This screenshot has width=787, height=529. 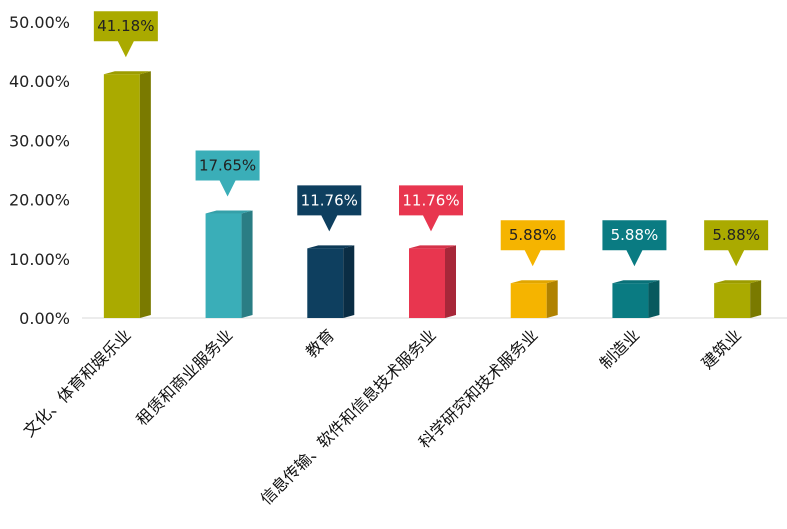 What do you see at coordinates (348, 416) in the screenshot?
I see `x-tick-label: 信息传输、软件和信息技术服务业` at bounding box center [348, 416].